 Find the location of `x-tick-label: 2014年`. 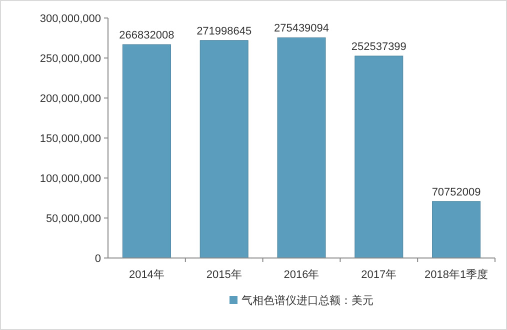

x-tick-label: 2014年 is located at coordinates (146, 275).